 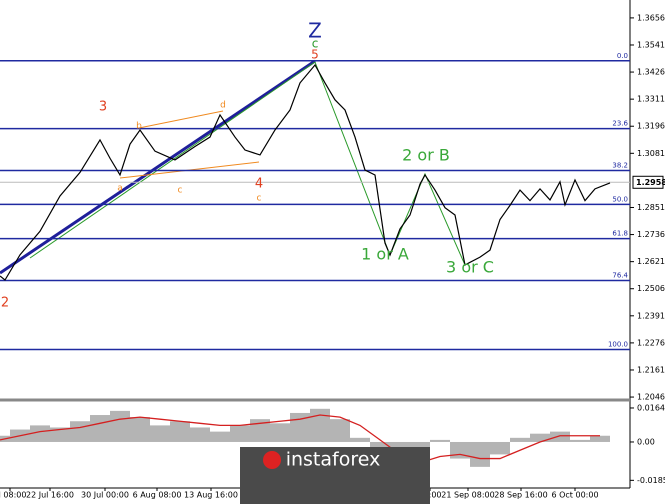 What do you see at coordinates (651, 207) in the screenshot?
I see `y-tick-label: 1.2851` at bounding box center [651, 207].